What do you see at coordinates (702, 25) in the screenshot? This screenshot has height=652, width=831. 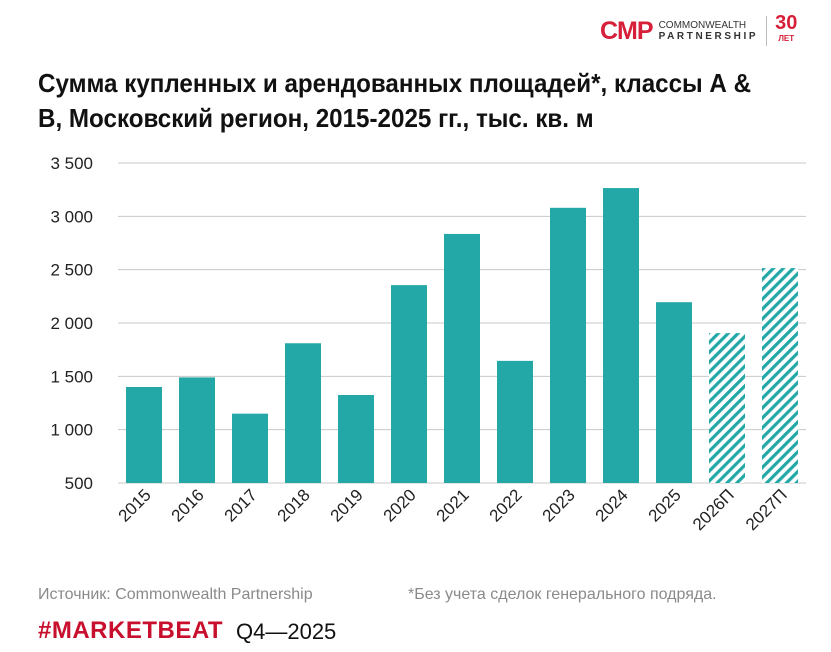 I see `logo-line1: COMMONWEALTH` at bounding box center [702, 25].